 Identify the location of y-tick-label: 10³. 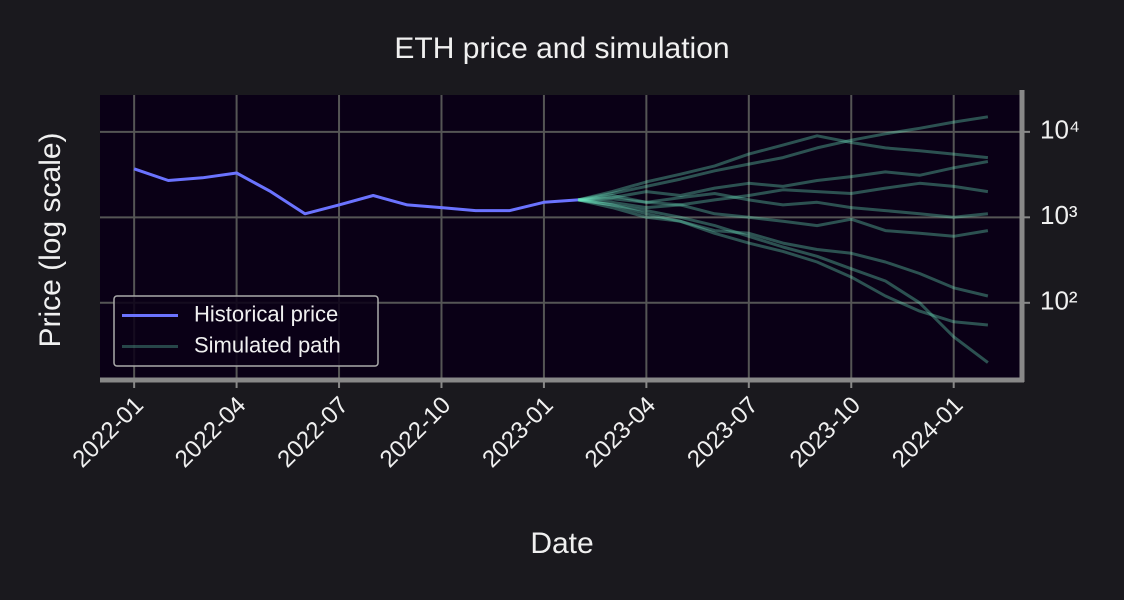
(1059, 215).